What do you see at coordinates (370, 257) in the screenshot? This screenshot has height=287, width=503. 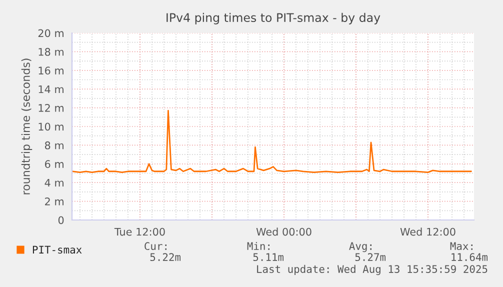 I see `text: 5.27m` at bounding box center [370, 257].